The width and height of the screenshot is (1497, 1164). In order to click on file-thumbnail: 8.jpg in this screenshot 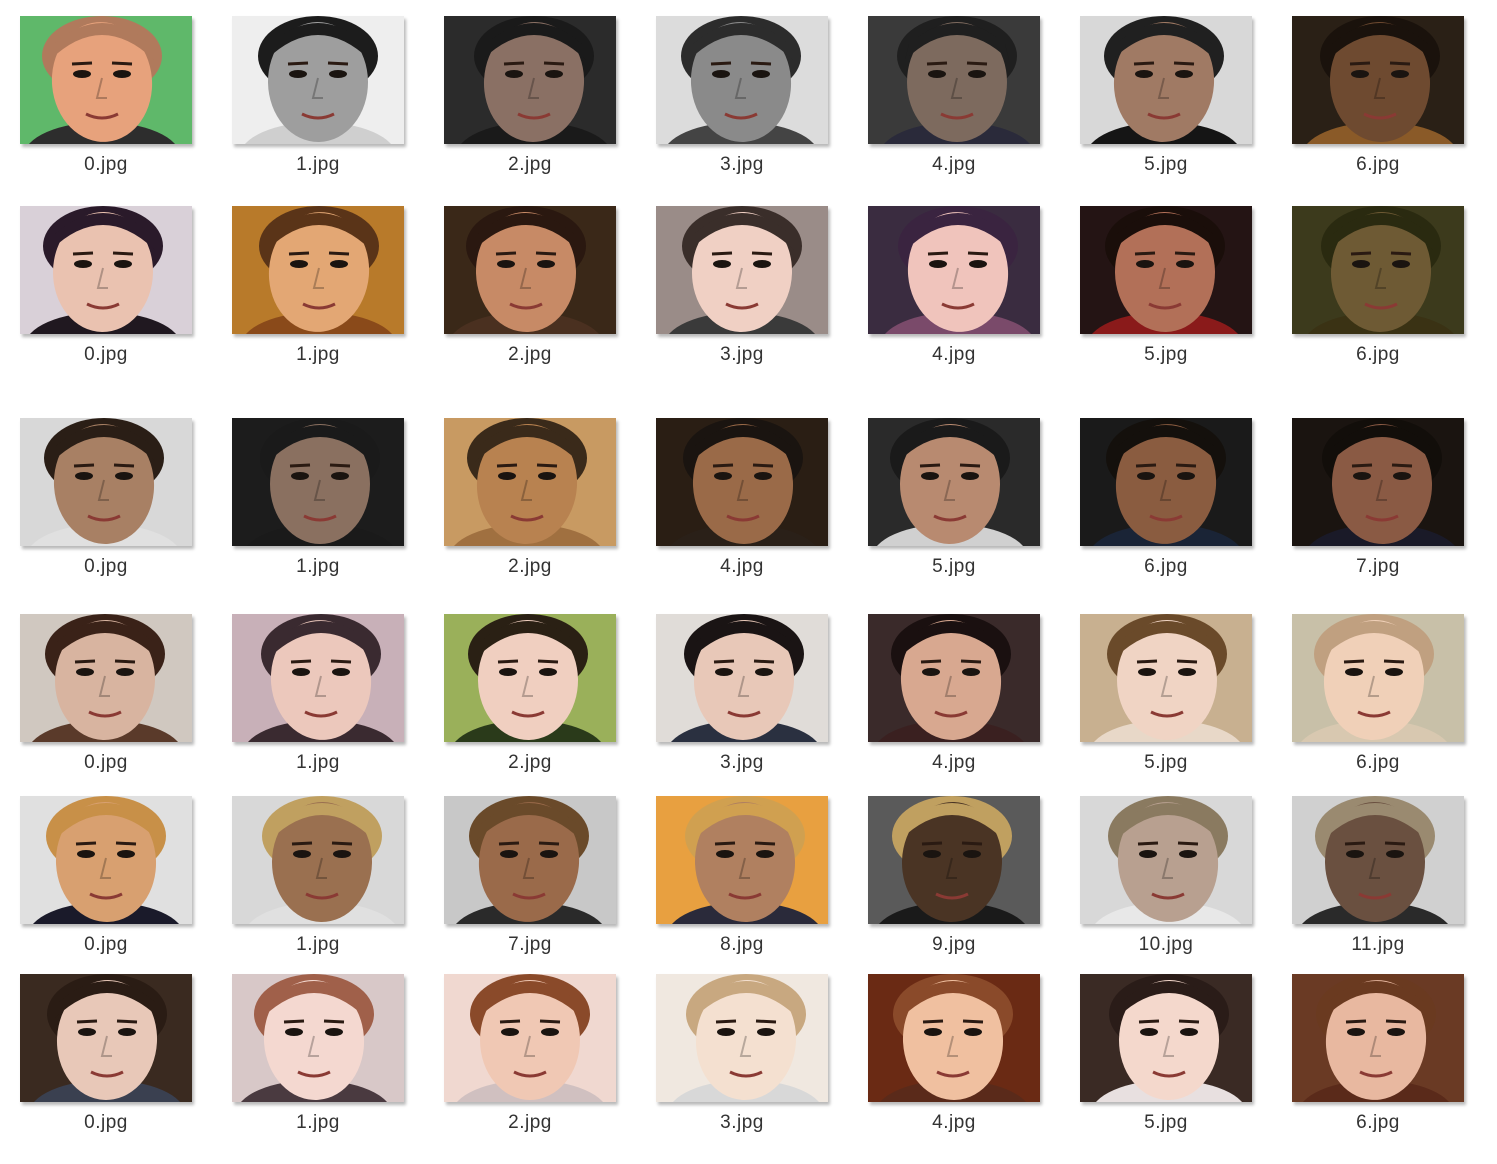, I will do `click(742, 876)`.